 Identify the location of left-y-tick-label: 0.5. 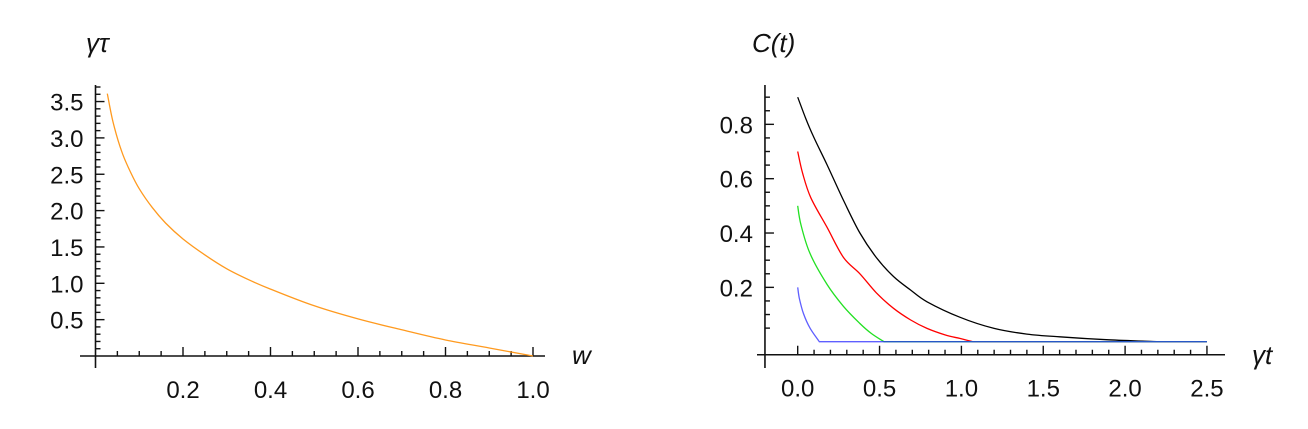
(66, 321).